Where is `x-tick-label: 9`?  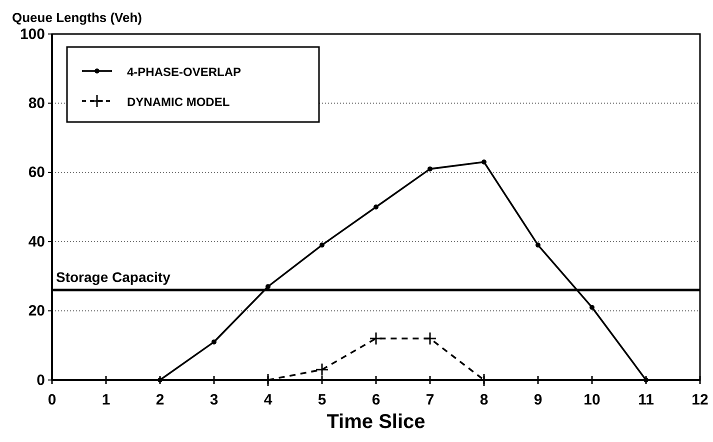
x-tick-label: 9 is located at coordinates (538, 400).